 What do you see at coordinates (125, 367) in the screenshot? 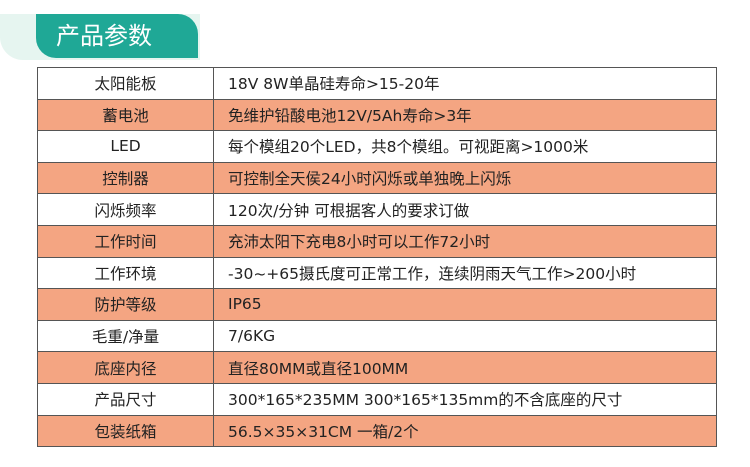
I see `spec-label: 底座内径` at bounding box center [125, 367].